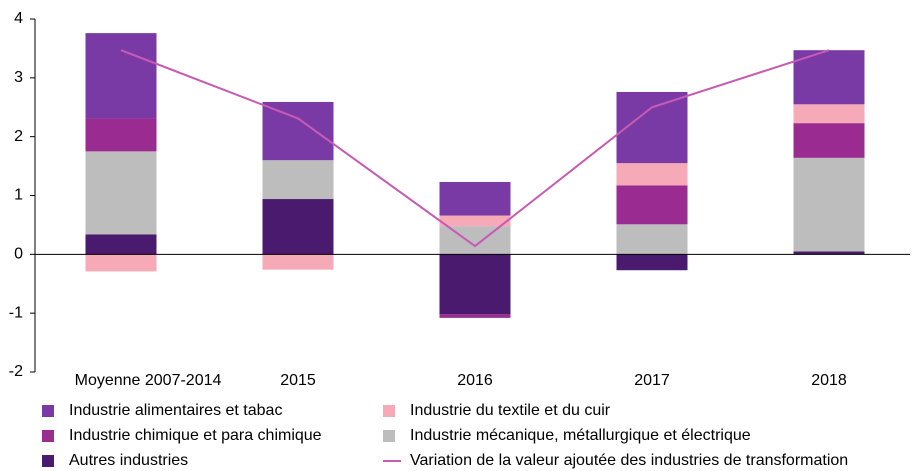  Describe the element at coordinates (298, 380) in the screenshot. I see `x-tick-label: 2015` at that location.